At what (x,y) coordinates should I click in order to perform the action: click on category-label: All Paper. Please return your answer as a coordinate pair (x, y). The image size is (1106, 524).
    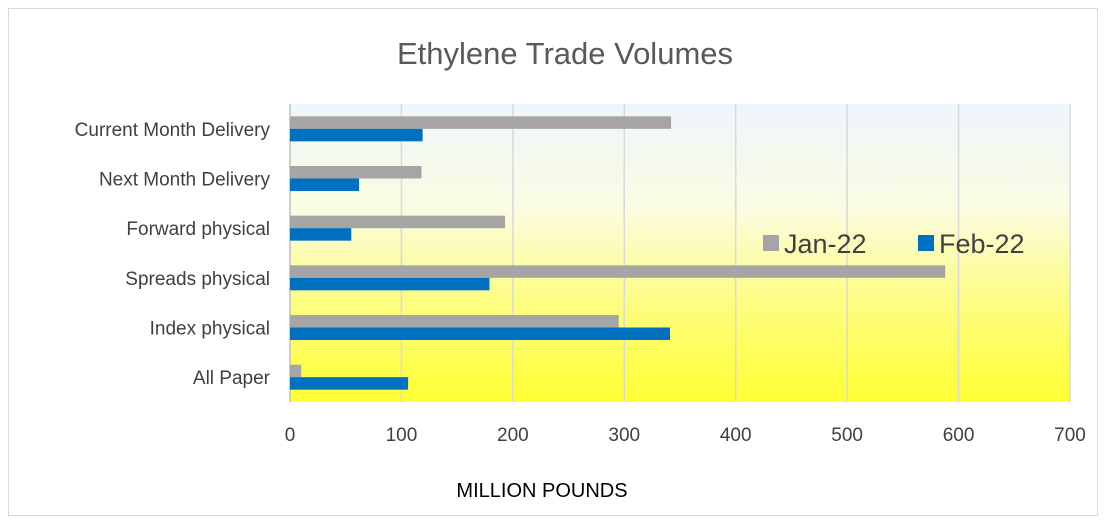
    Looking at the image, I should click on (232, 378).